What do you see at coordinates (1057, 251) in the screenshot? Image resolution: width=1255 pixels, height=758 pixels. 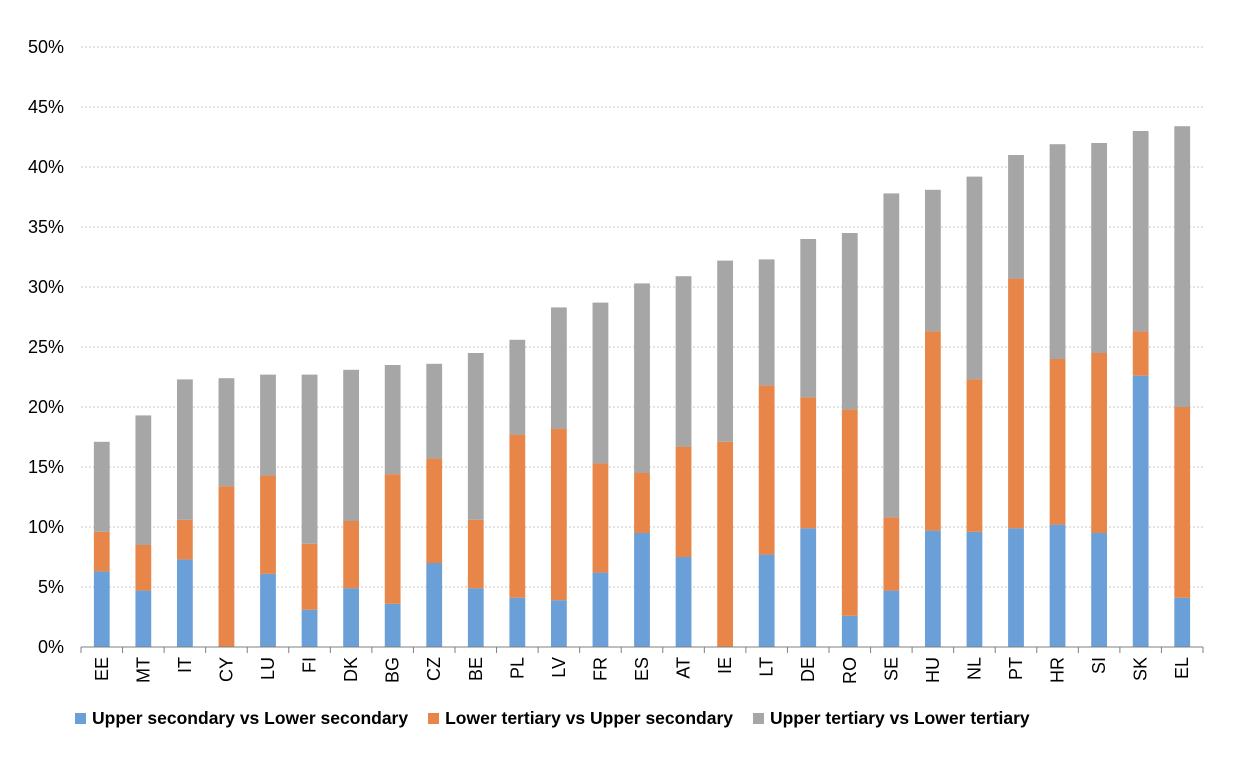 I see `bar-segment-hr-s2` at bounding box center [1057, 251].